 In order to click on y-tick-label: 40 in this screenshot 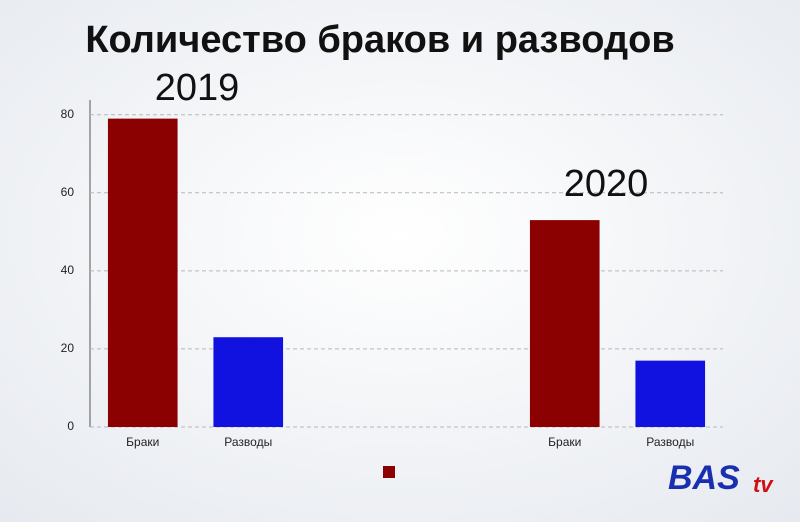, I will do `click(68, 270)`.